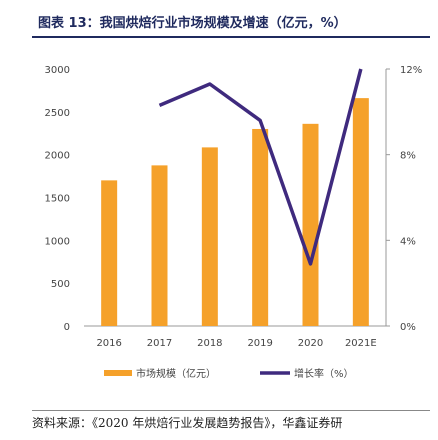  Describe the element at coordinates (411, 70) in the screenshot. I see `y-right-tick-label: 12%` at that location.